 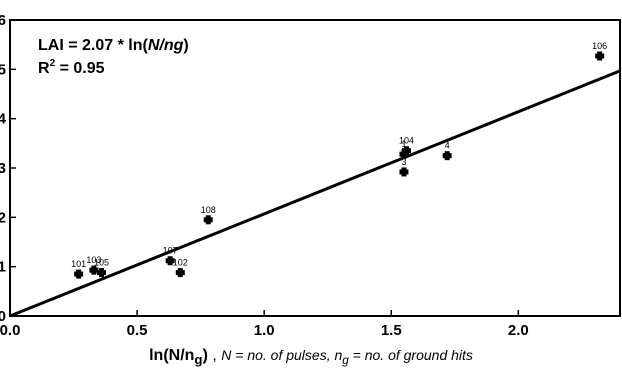 What do you see at coordinates (264, 330) in the screenshot?
I see `x-tick-label: 1.0` at bounding box center [264, 330].